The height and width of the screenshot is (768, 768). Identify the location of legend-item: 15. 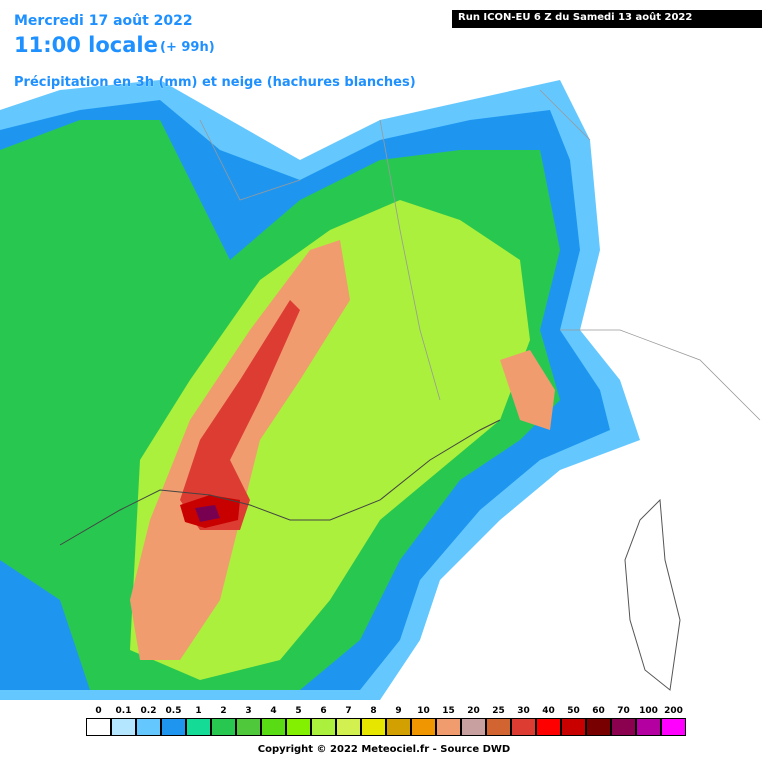
(448, 720).